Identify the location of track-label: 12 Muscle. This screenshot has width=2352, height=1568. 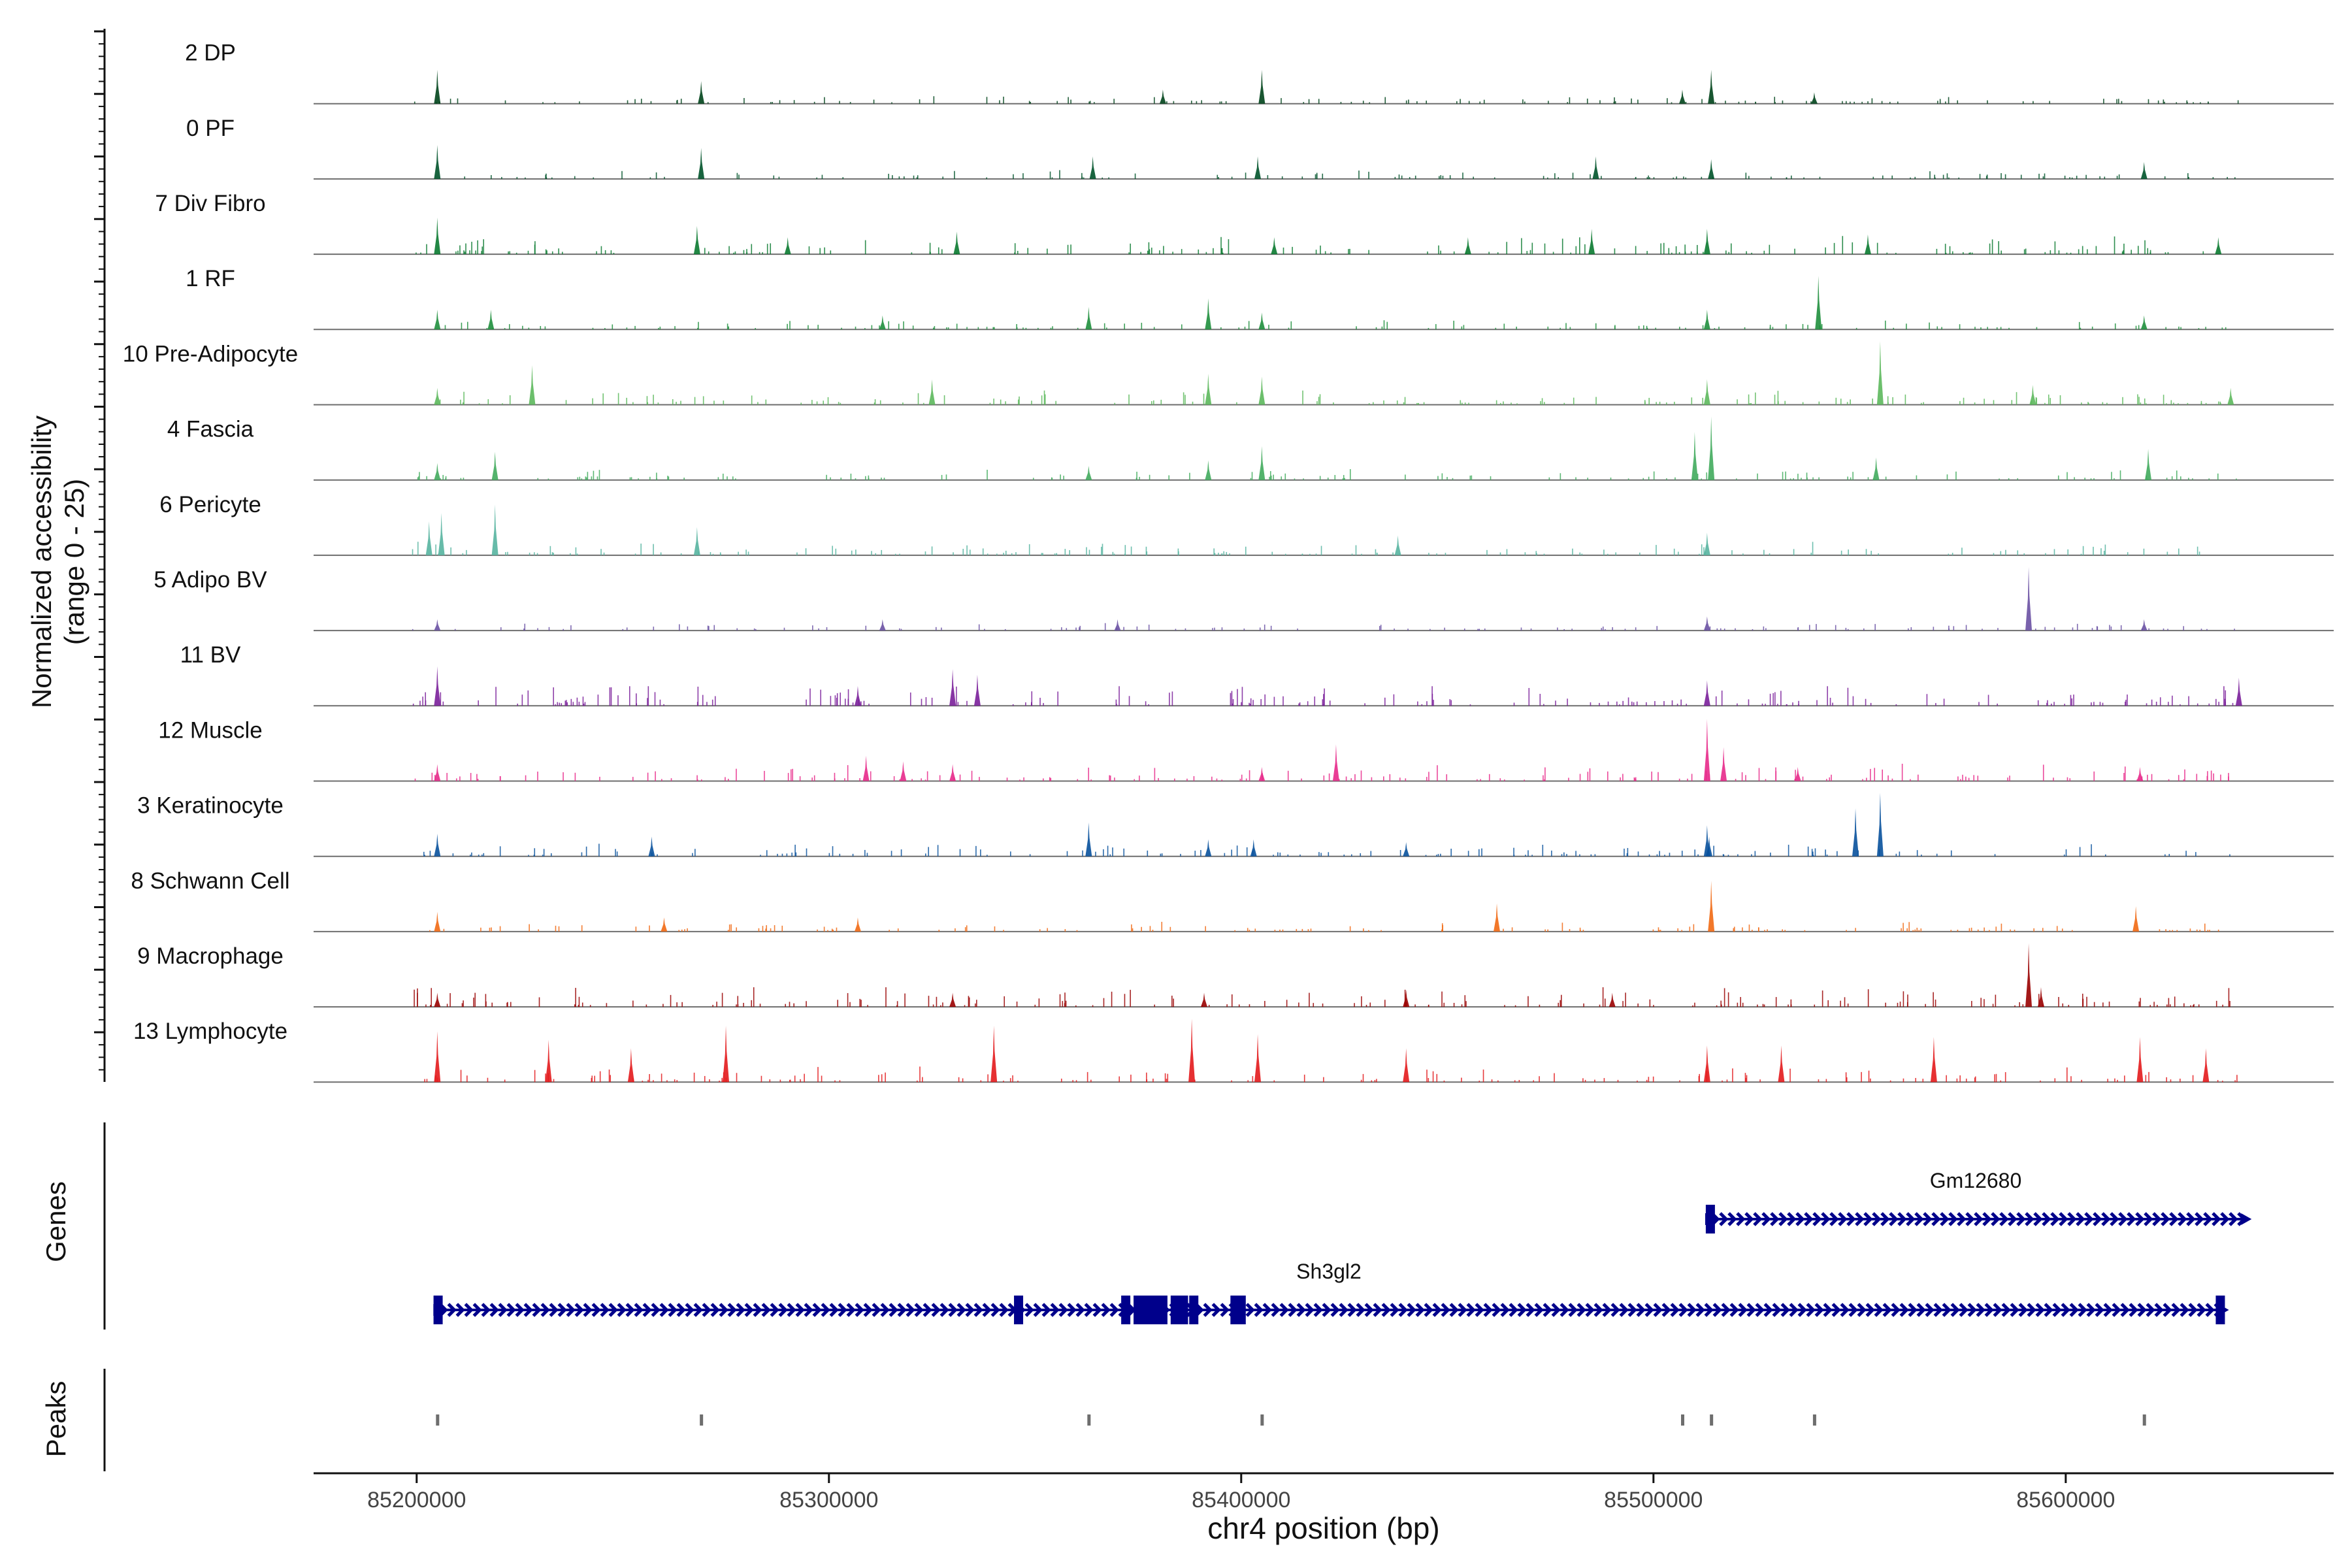
(210, 730).